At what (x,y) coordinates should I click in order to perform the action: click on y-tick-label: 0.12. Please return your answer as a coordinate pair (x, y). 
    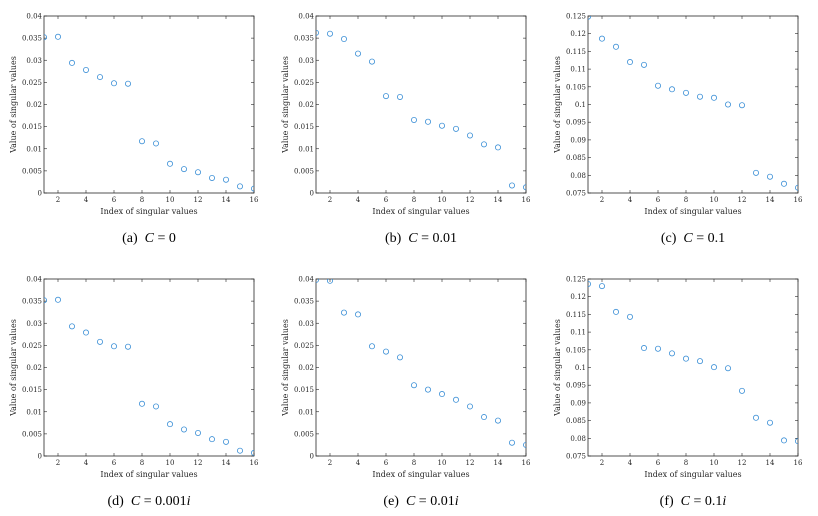
    Looking at the image, I should click on (578, 297).